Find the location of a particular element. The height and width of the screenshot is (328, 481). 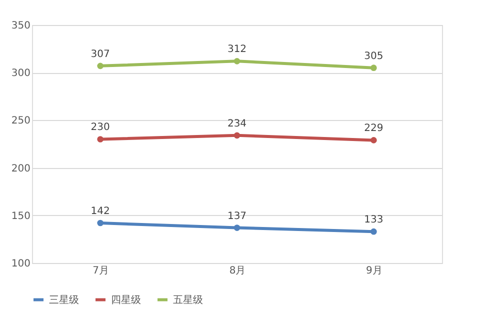

data-label: 133 is located at coordinates (374, 220).